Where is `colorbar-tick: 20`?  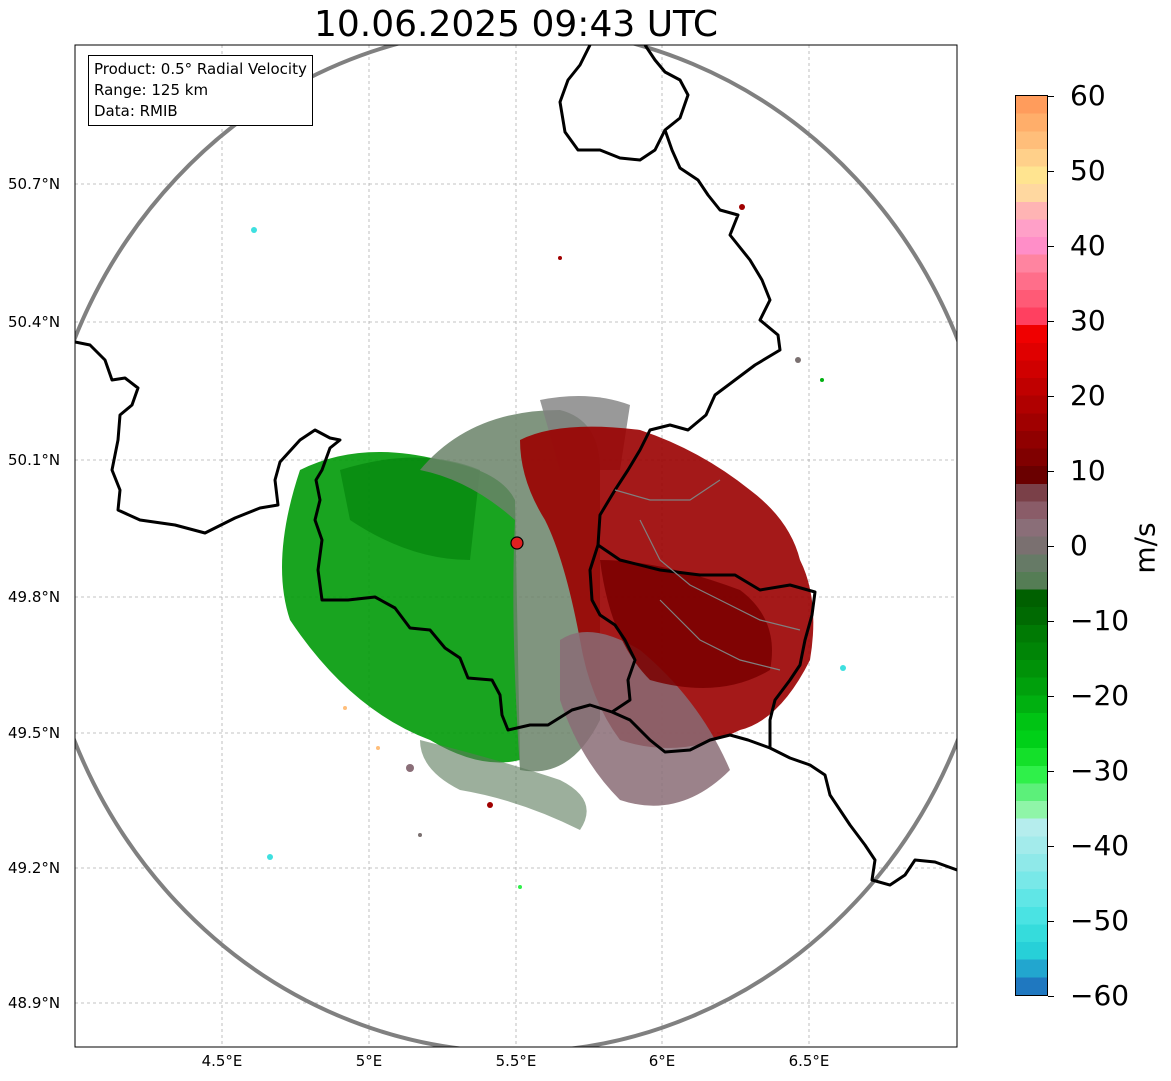 colorbar-tick: 20 is located at coordinates (1088, 395).